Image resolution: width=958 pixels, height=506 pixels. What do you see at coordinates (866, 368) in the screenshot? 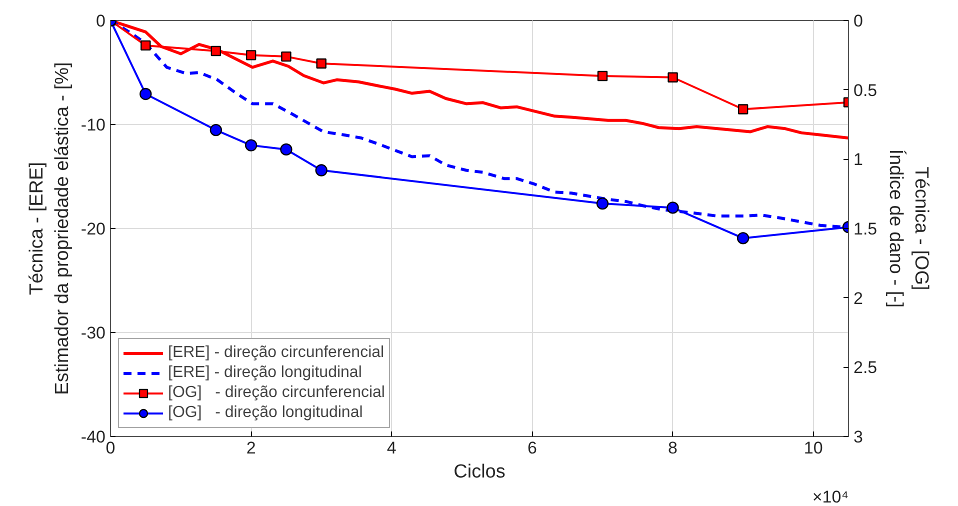
I see `y2-tick-label: 2.5` at bounding box center [866, 368].